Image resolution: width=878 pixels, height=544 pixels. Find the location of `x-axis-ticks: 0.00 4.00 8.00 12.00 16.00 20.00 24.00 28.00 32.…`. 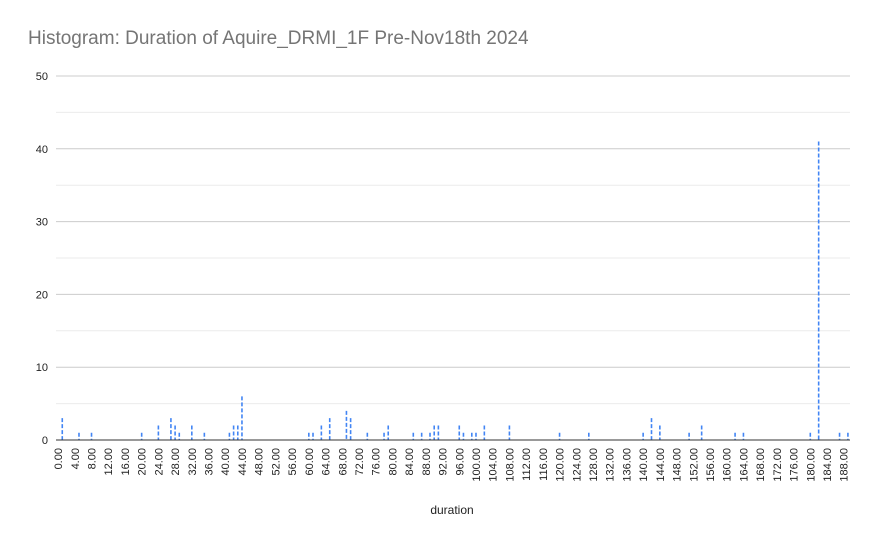

x-axis-ticks: 0.00 4.00 8.00 12.00 16.00 20.00 24.00 28.00 32.… is located at coordinates (452, 465).